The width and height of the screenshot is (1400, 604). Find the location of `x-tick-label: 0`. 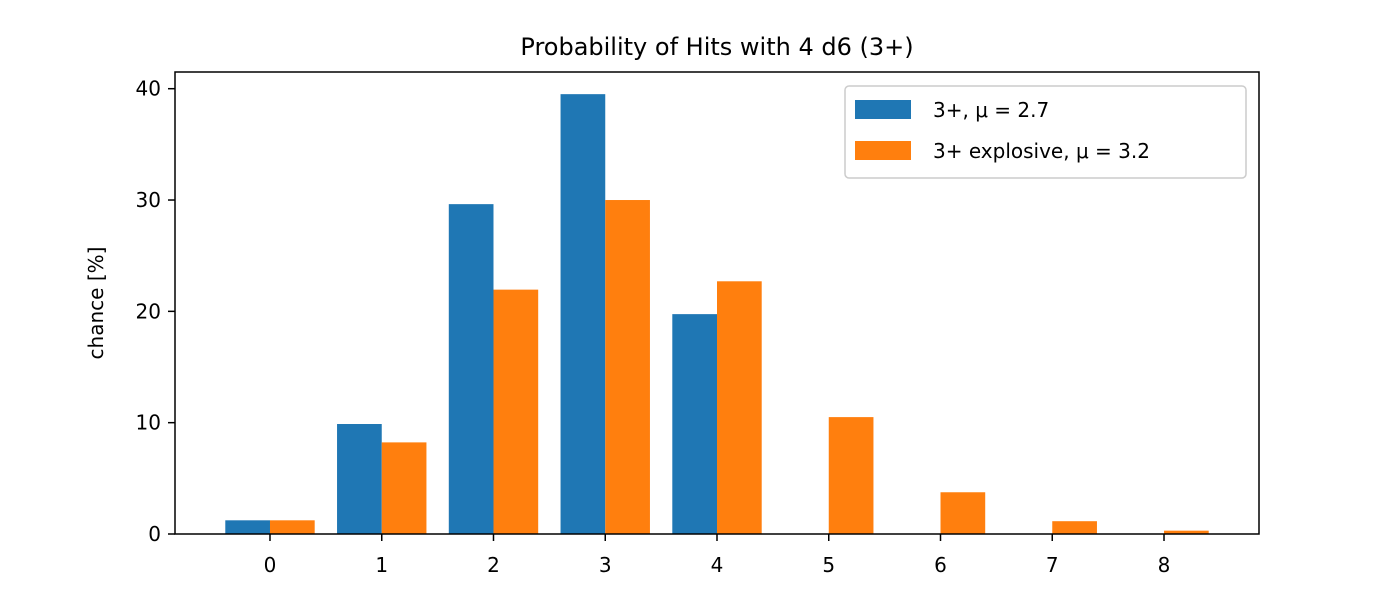

x-tick-label: 0 is located at coordinates (270, 565).